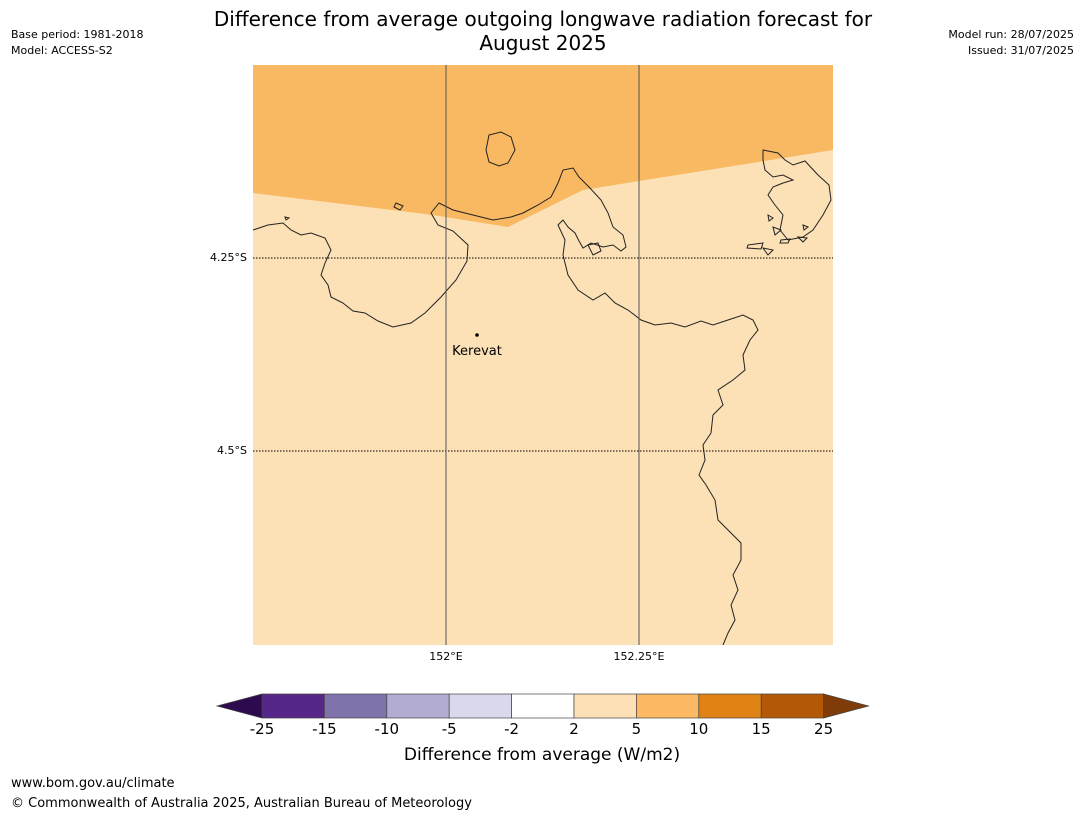  What do you see at coordinates (77, 43) in the screenshot?
I see `meta-left: Base period: 1981-2018 Model: ACCESS-S2` at bounding box center [77, 43].